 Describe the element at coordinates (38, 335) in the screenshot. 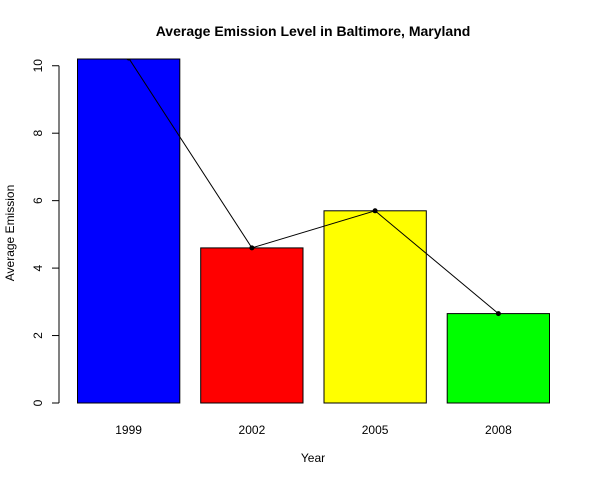

I see `y-tick-label-2: 2` at that location.